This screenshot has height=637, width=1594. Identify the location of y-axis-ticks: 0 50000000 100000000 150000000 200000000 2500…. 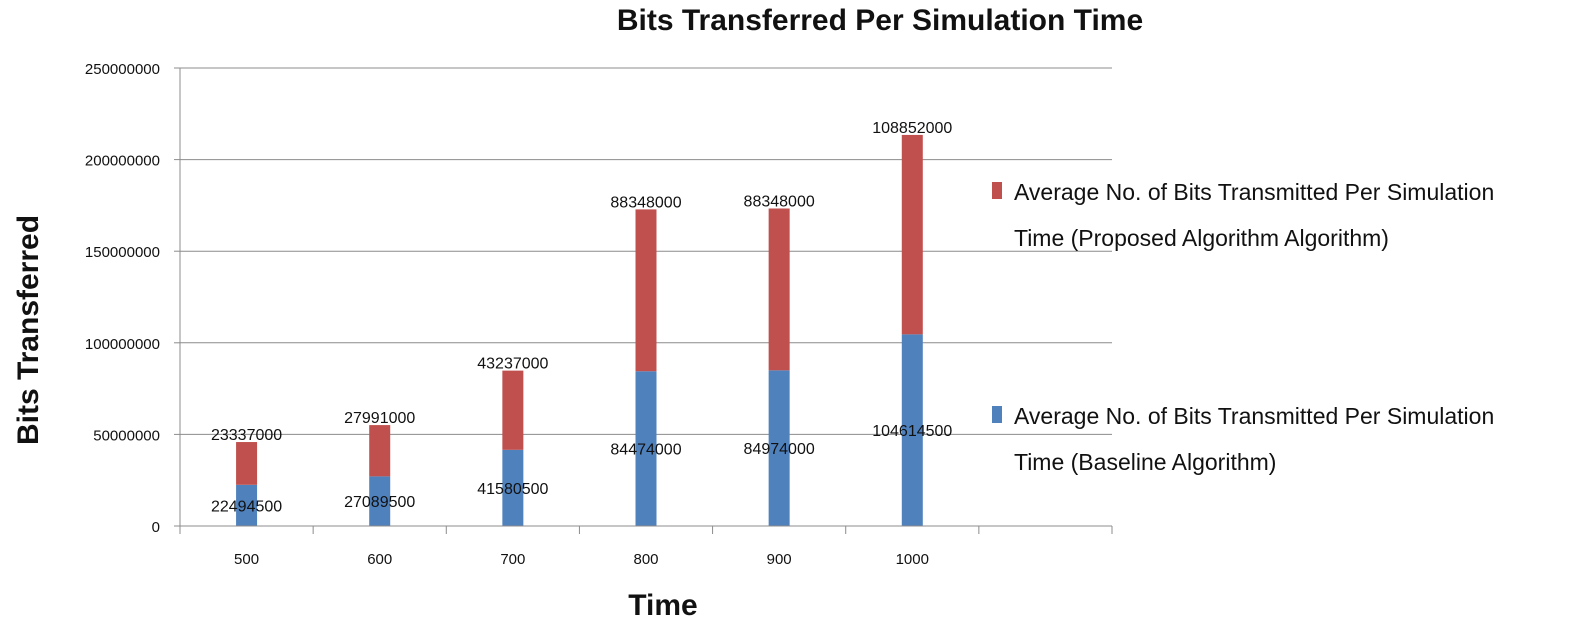
(122, 298).